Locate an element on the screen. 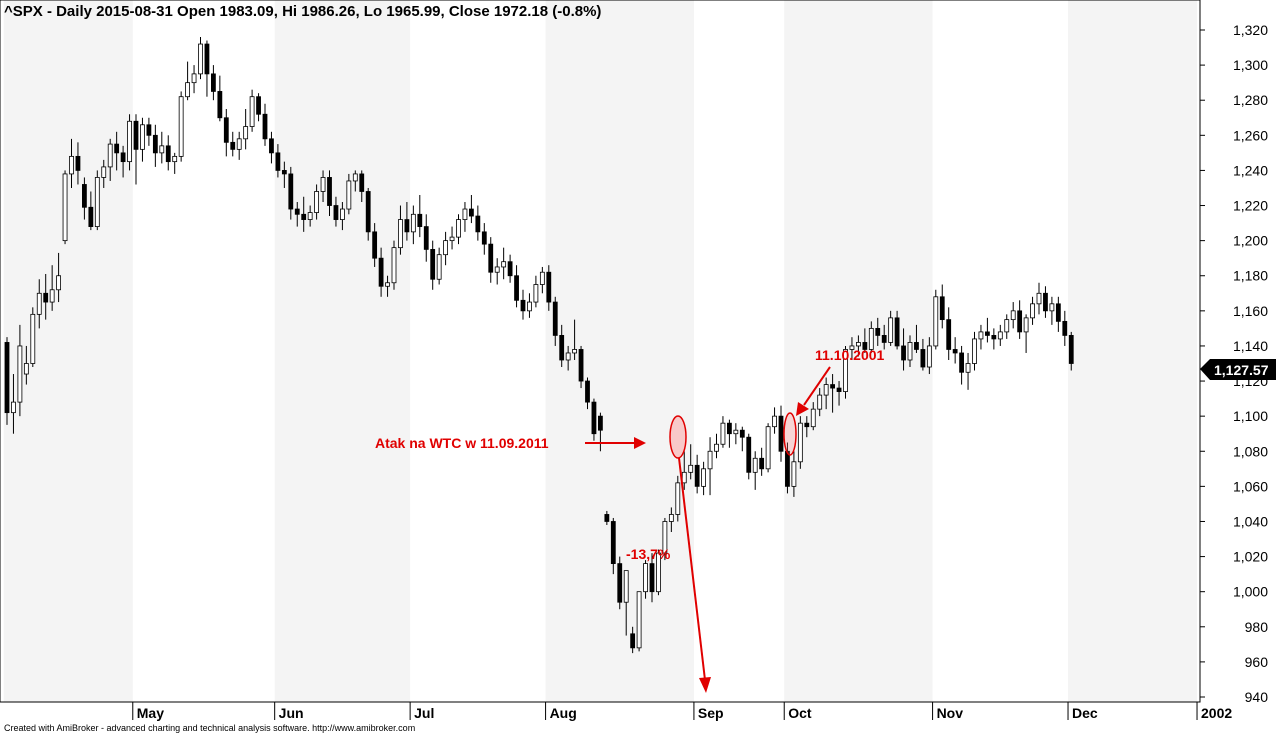  x-tick-label: Jun is located at coordinates (291, 713).